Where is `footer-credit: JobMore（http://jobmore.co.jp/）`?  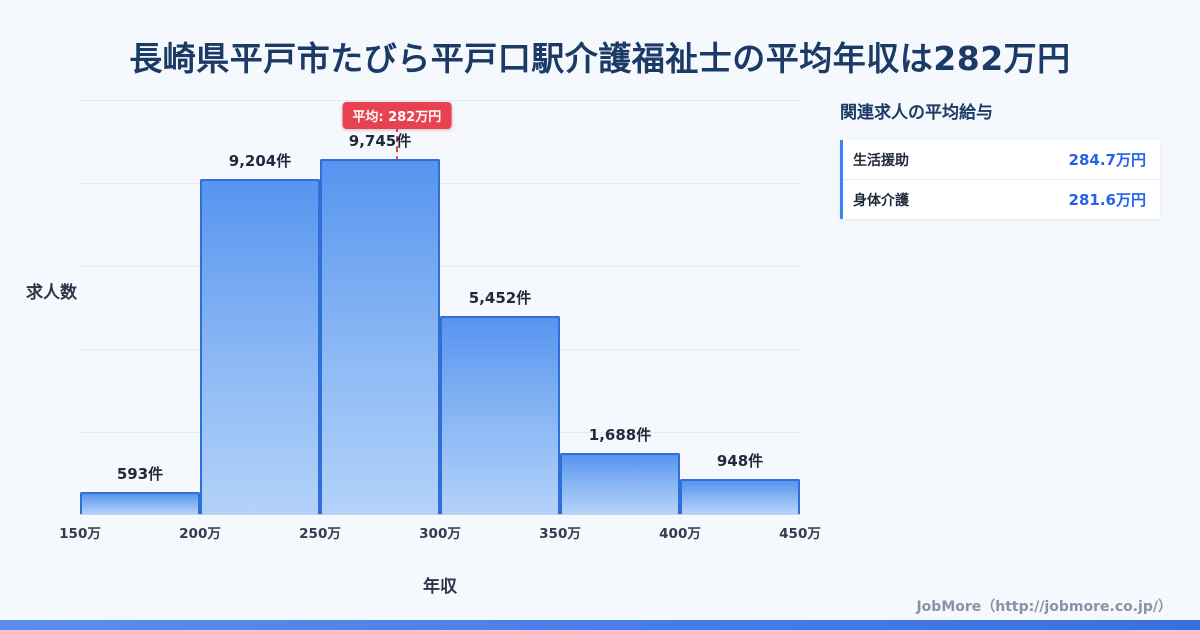 footer-credit: JobMore（http://jobmore.co.jp/） is located at coordinates (1044, 607).